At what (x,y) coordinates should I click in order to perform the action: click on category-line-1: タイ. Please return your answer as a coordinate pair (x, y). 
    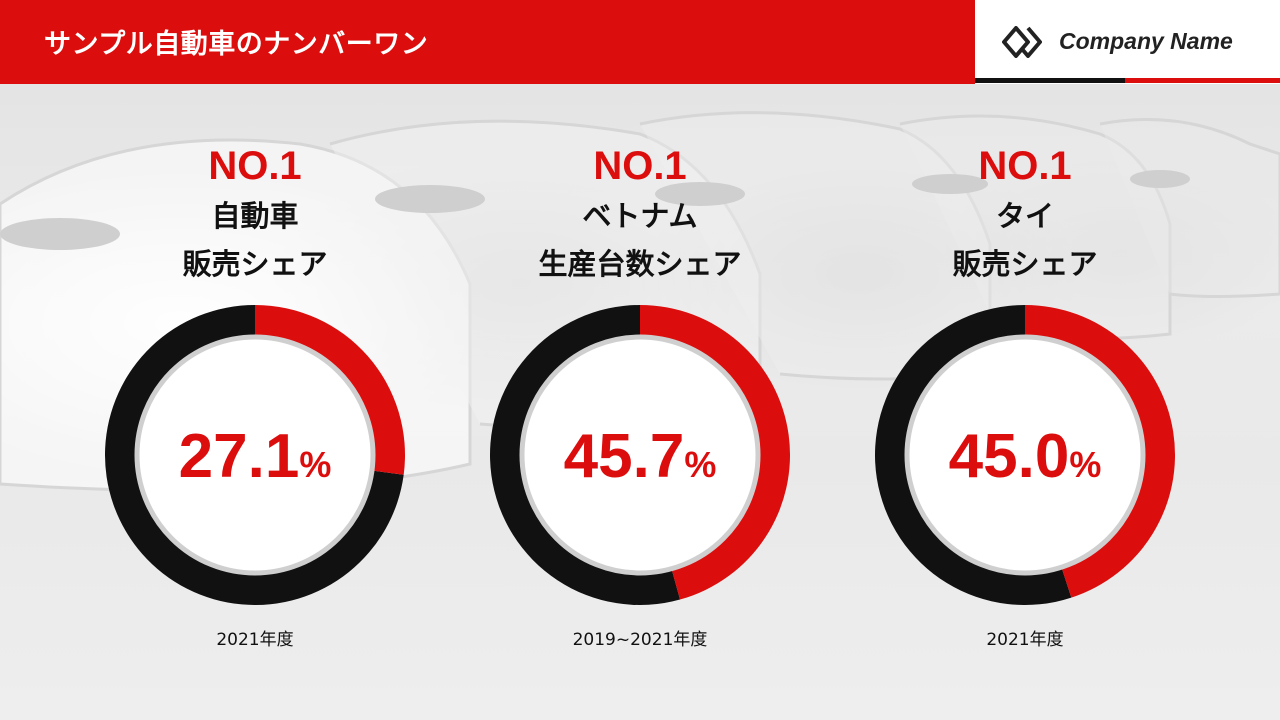
    Looking at the image, I should click on (1024, 216).